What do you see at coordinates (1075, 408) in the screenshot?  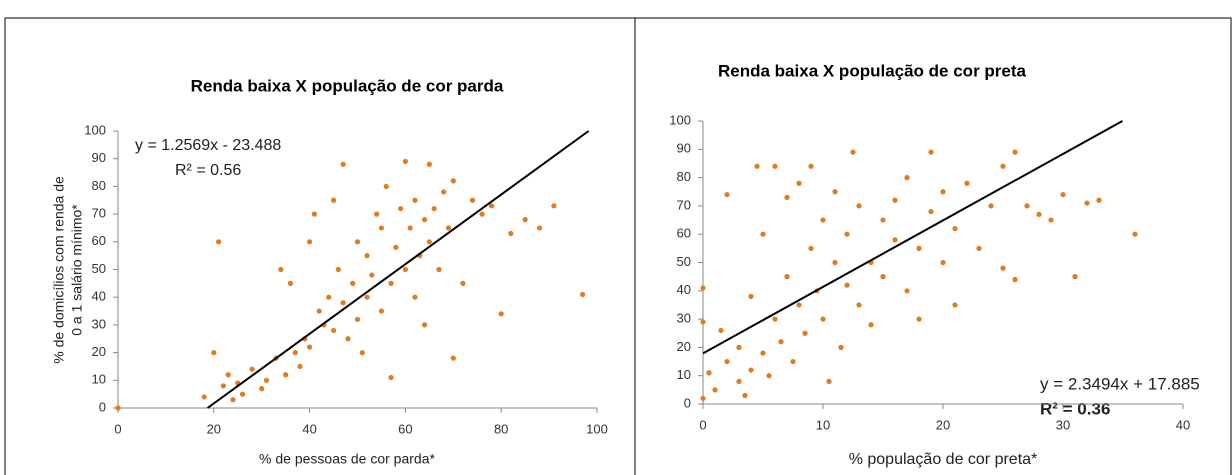 I see `r-squared: R² = 0.36` at bounding box center [1075, 408].